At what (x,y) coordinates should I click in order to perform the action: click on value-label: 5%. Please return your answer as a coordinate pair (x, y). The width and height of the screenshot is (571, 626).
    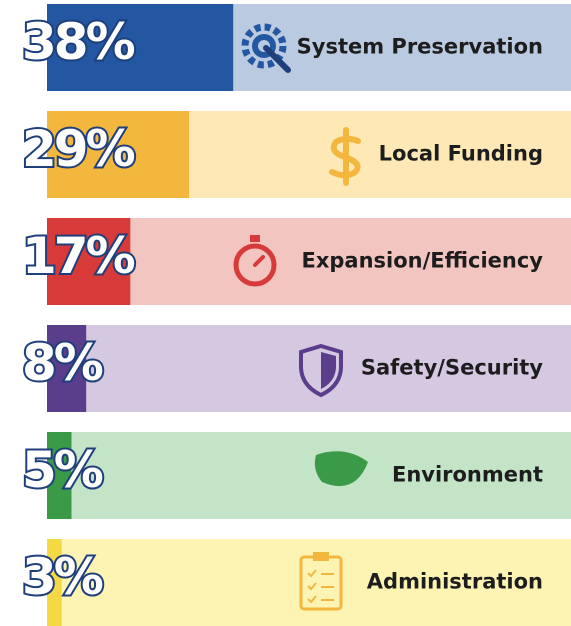
    Looking at the image, I should click on (62, 470).